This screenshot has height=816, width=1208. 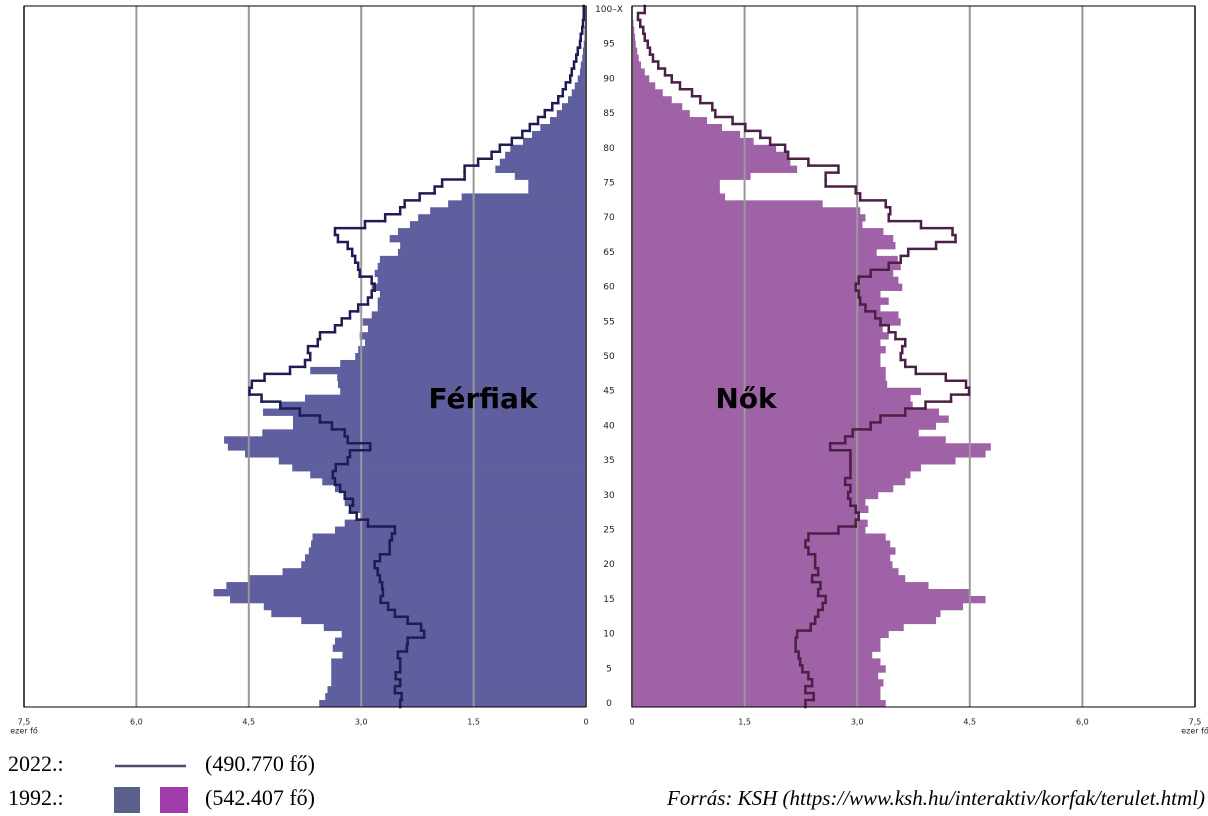 What do you see at coordinates (609, 704) in the screenshot?
I see `age-label: 0` at bounding box center [609, 704].